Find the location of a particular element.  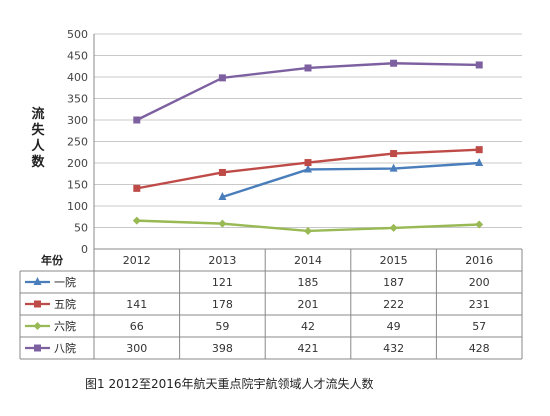

y-tick-label: 150 is located at coordinates (77, 185).